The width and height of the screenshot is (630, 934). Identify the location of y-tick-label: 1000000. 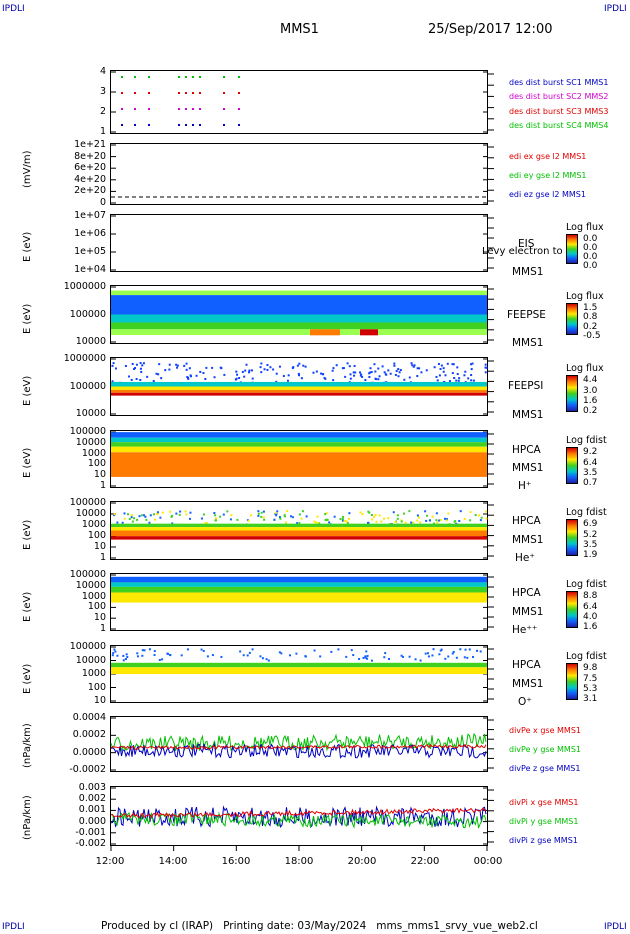
(84, 286).